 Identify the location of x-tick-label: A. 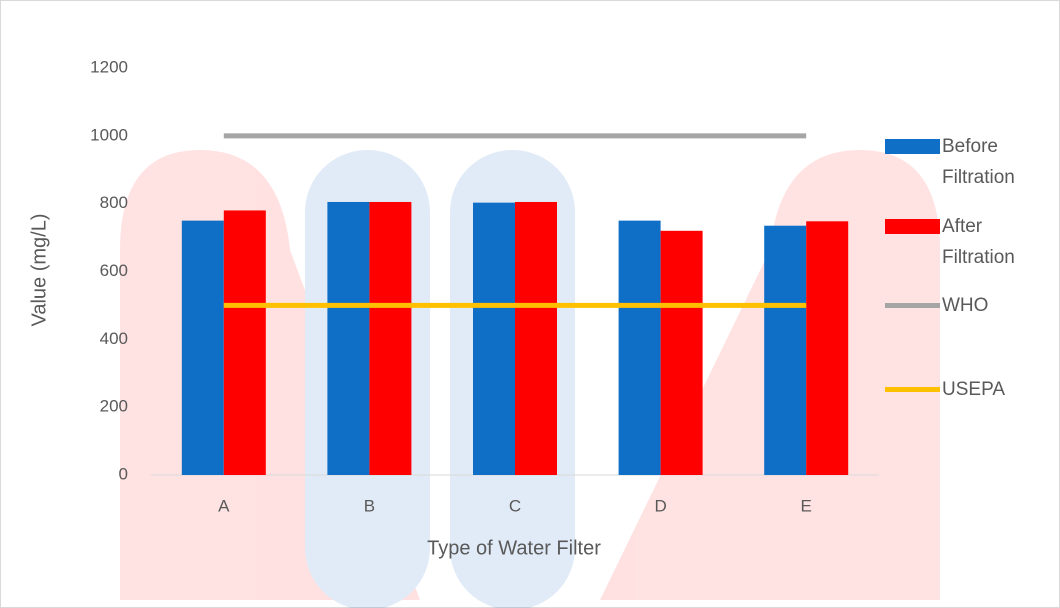
(224, 505).